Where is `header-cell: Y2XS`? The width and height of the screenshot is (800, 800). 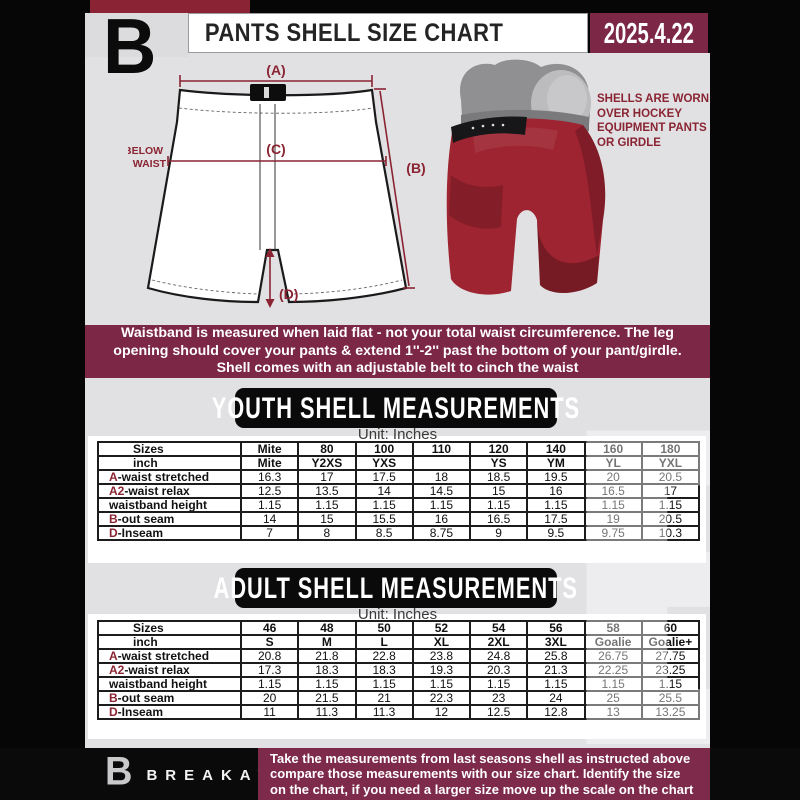 header-cell: Y2XS is located at coordinates (327, 463).